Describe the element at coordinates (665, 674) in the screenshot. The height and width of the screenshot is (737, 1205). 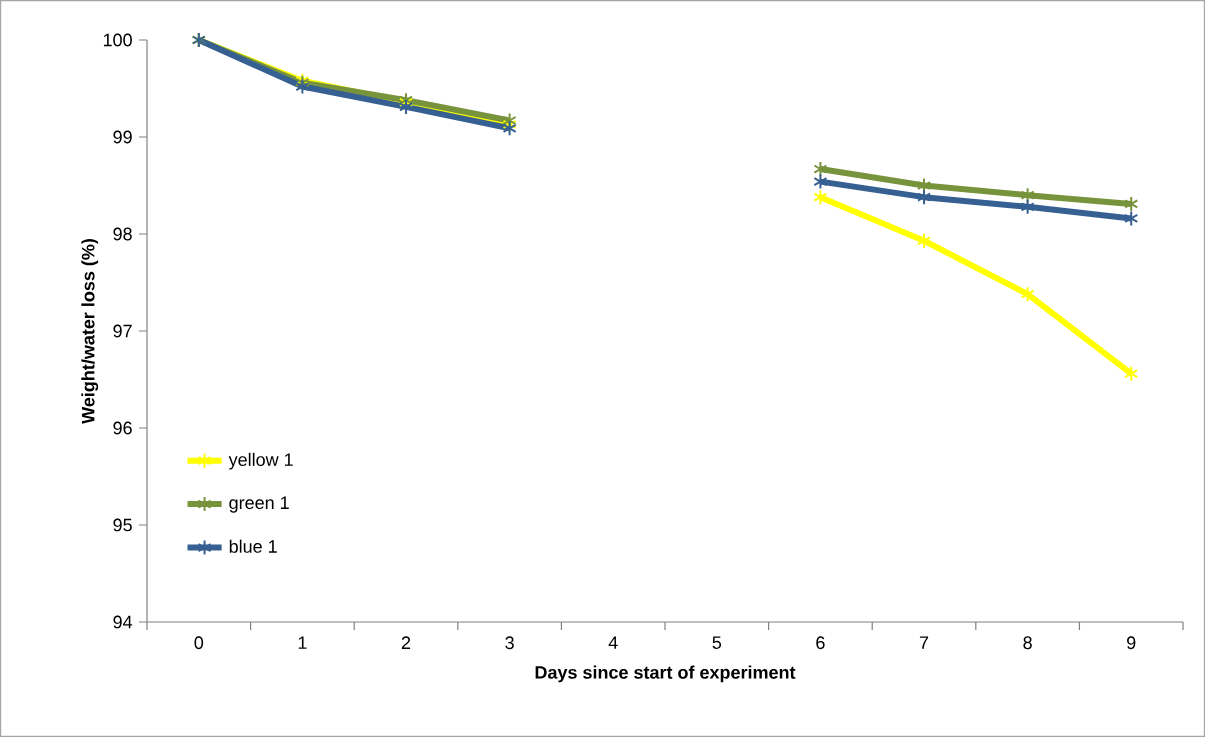
I see `x-axis-title: Days since start of experiment` at that location.